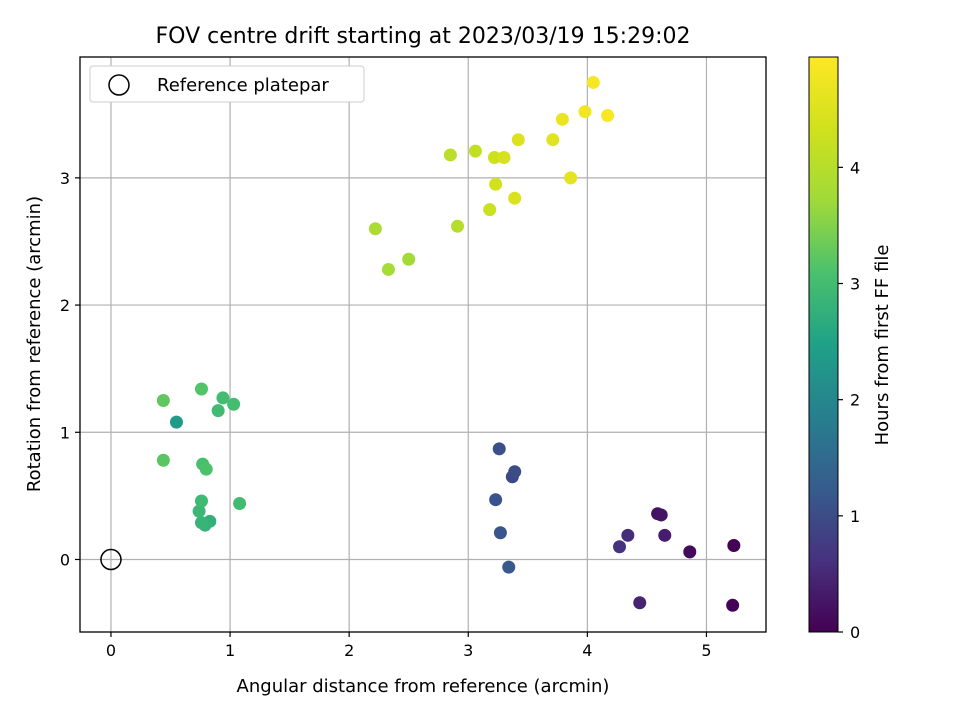 This screenshot has height=720, width=960. What do you see at coordinates (70, 369) in the screenshot?
I see `y-axis-ticks: 0 1 2 3` at bounding box center [70, 369].